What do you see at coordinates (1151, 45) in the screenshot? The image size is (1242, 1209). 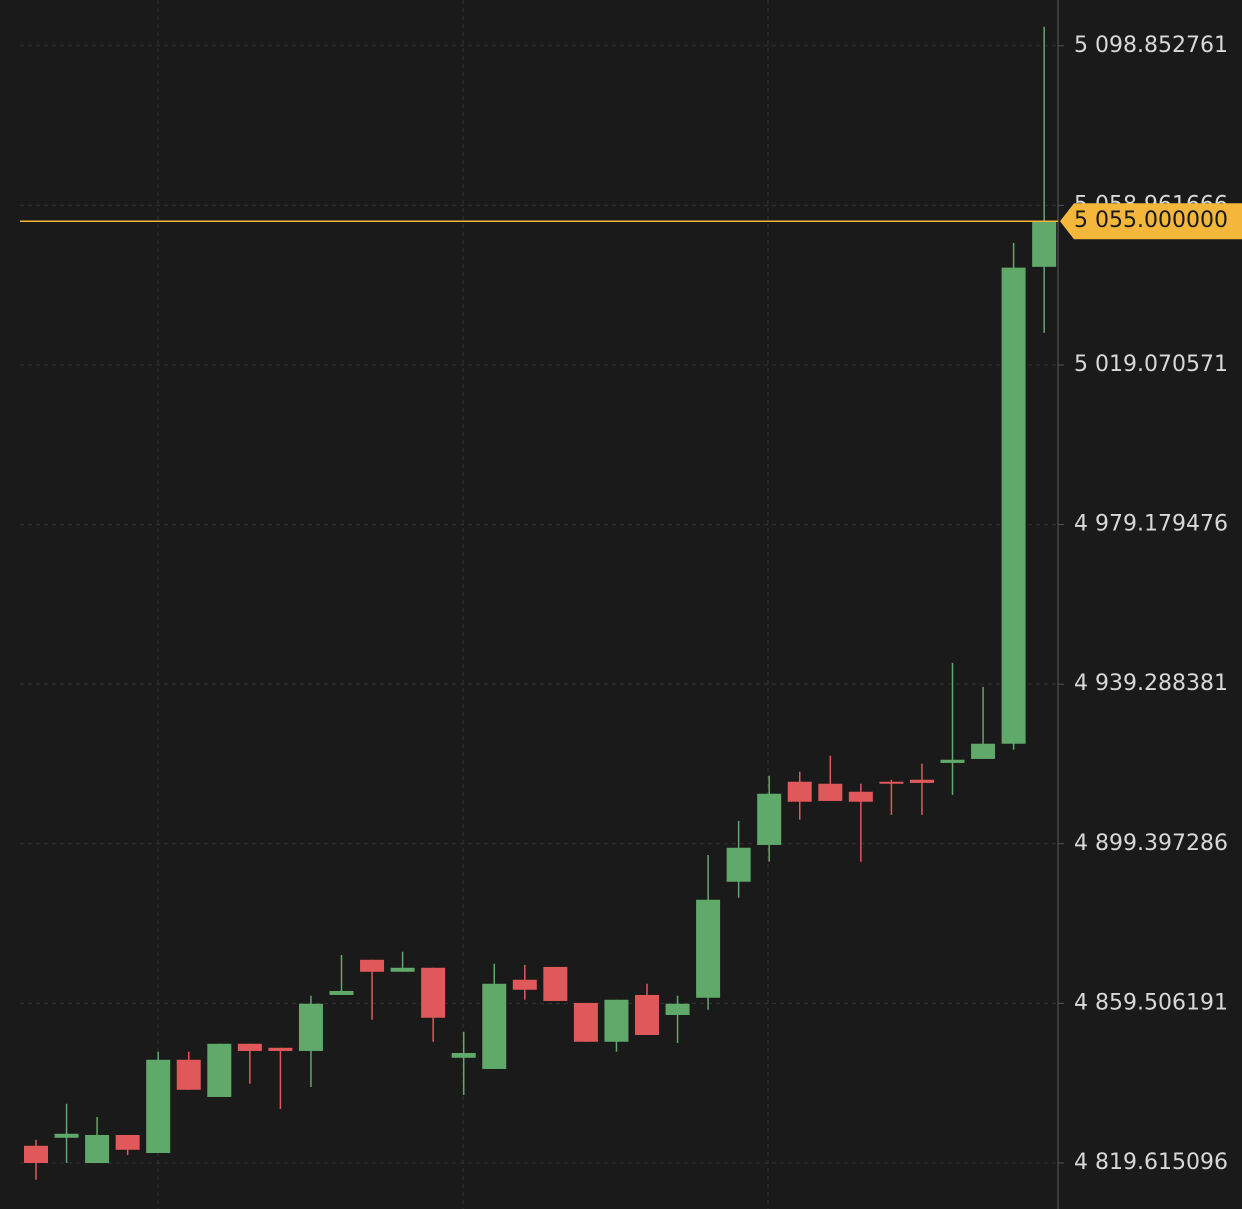 I see `y-tick-label: 5 098.852761` at bounding box center [1151, 45].